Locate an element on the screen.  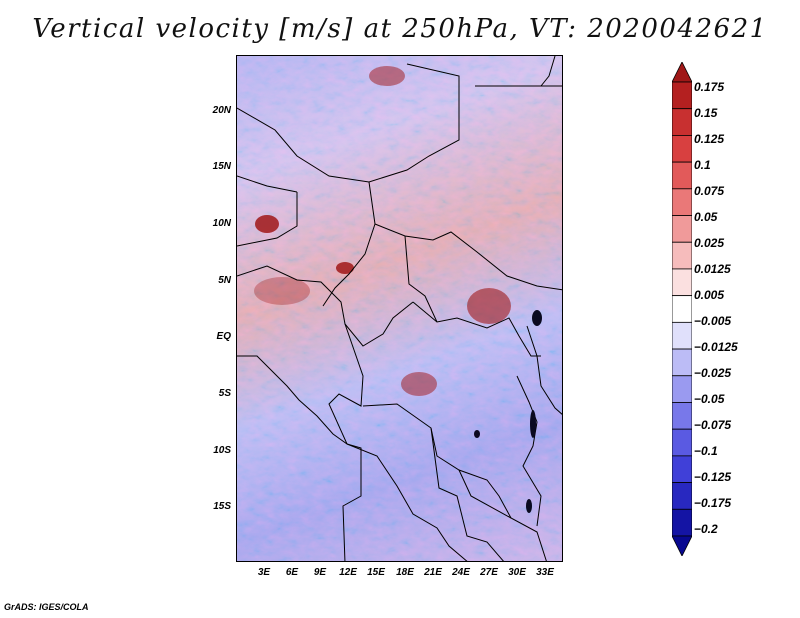
colorbar-label: −0.0125 is located at coordinates (716, 347).